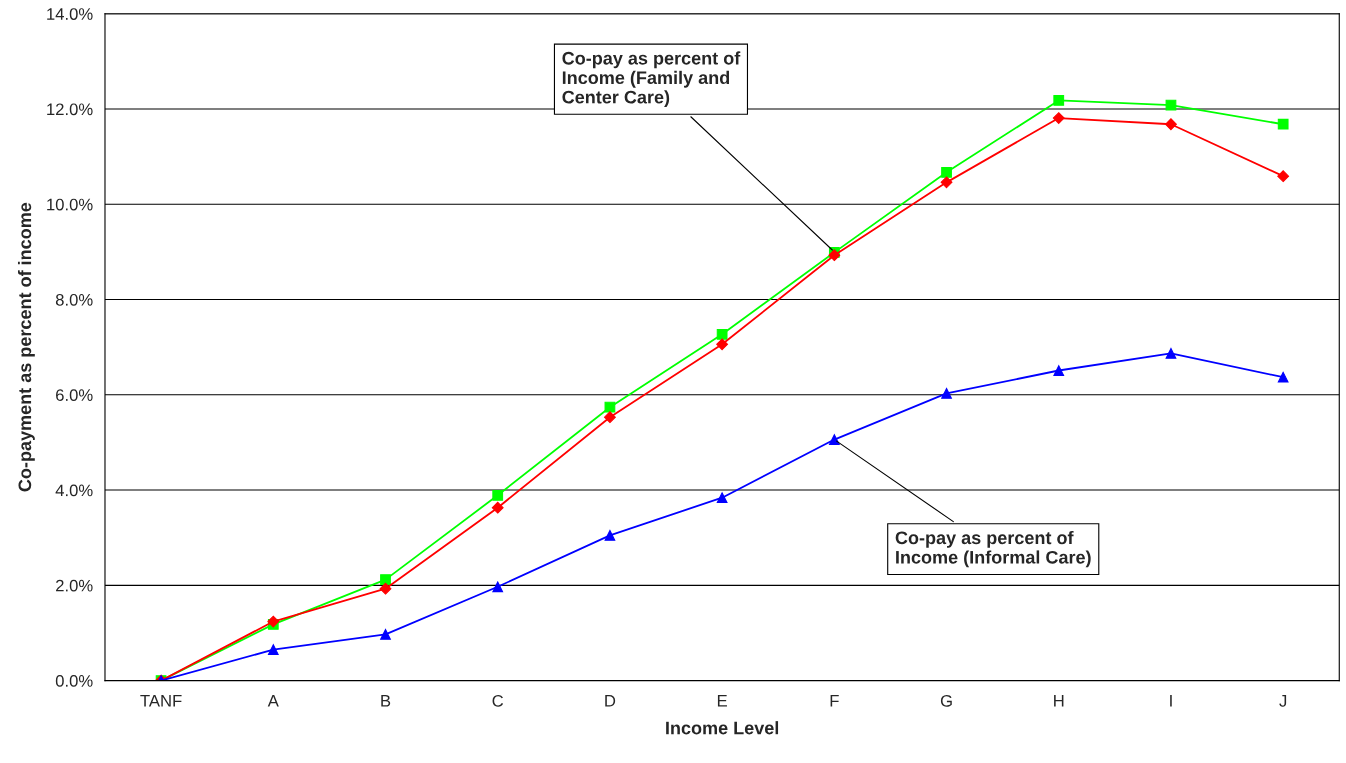 This screenshot has height=763, width=1346. I want to click on x-tick-label: I, so click(1171, 701).